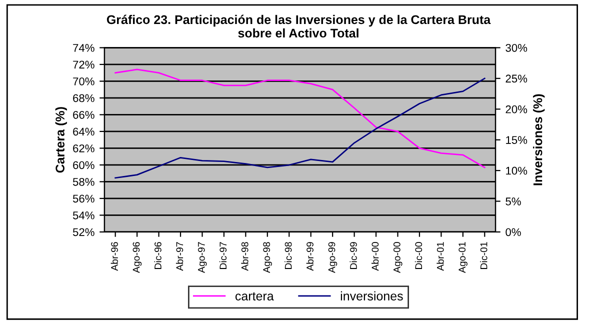  Describe the element at coordinates (83, 182) in the screenshot. I see `y-tick-label: 58%` at that location.